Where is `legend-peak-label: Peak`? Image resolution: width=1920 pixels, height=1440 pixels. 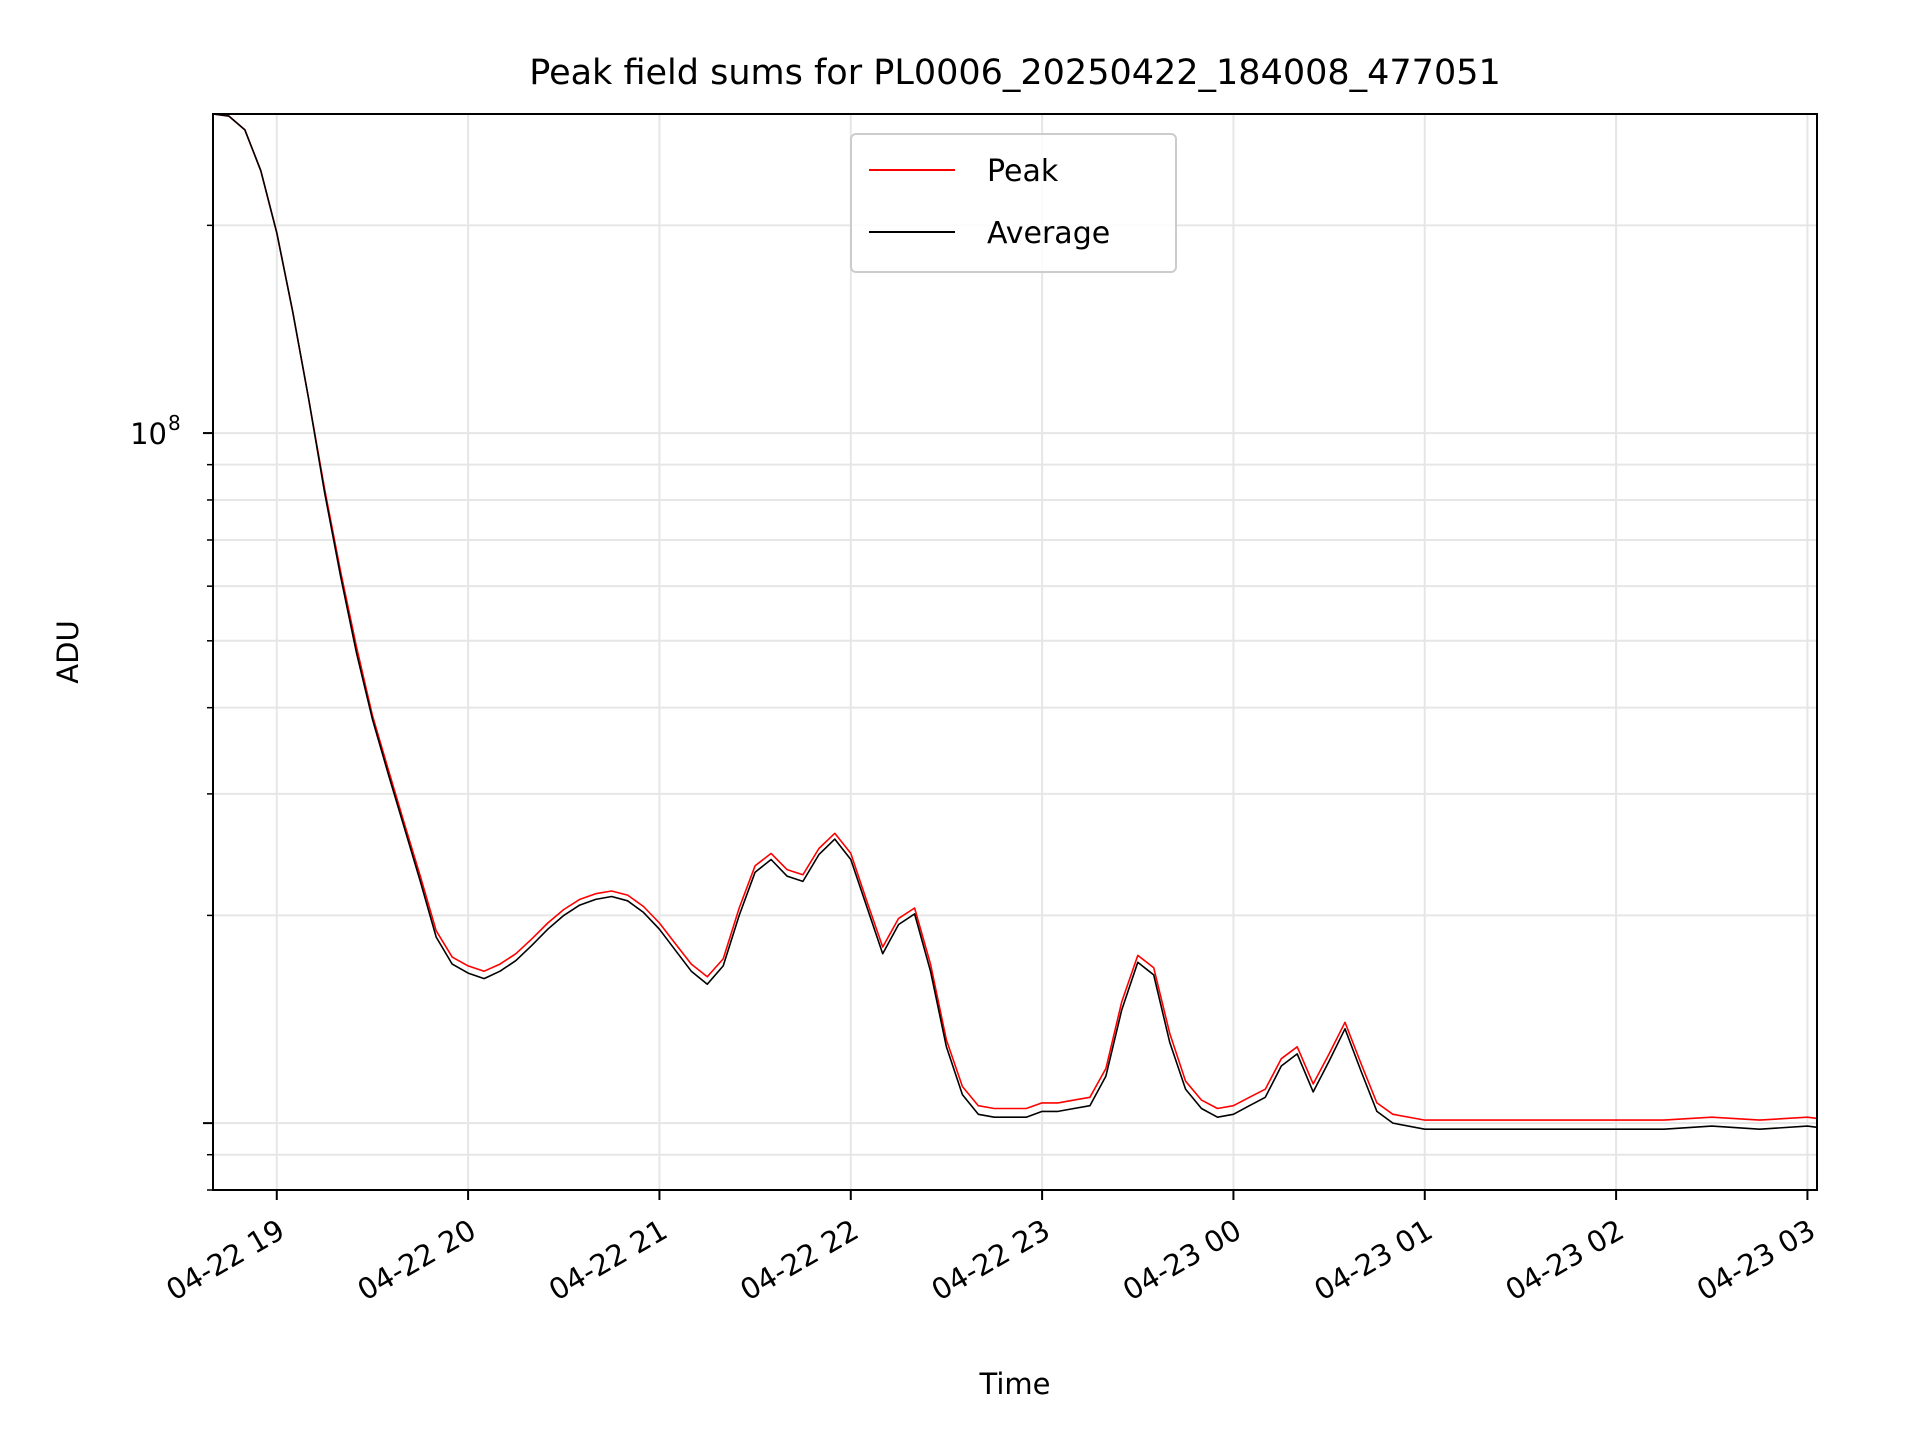
legend-peak-label: Peak is located at coordinates (1023, 171).